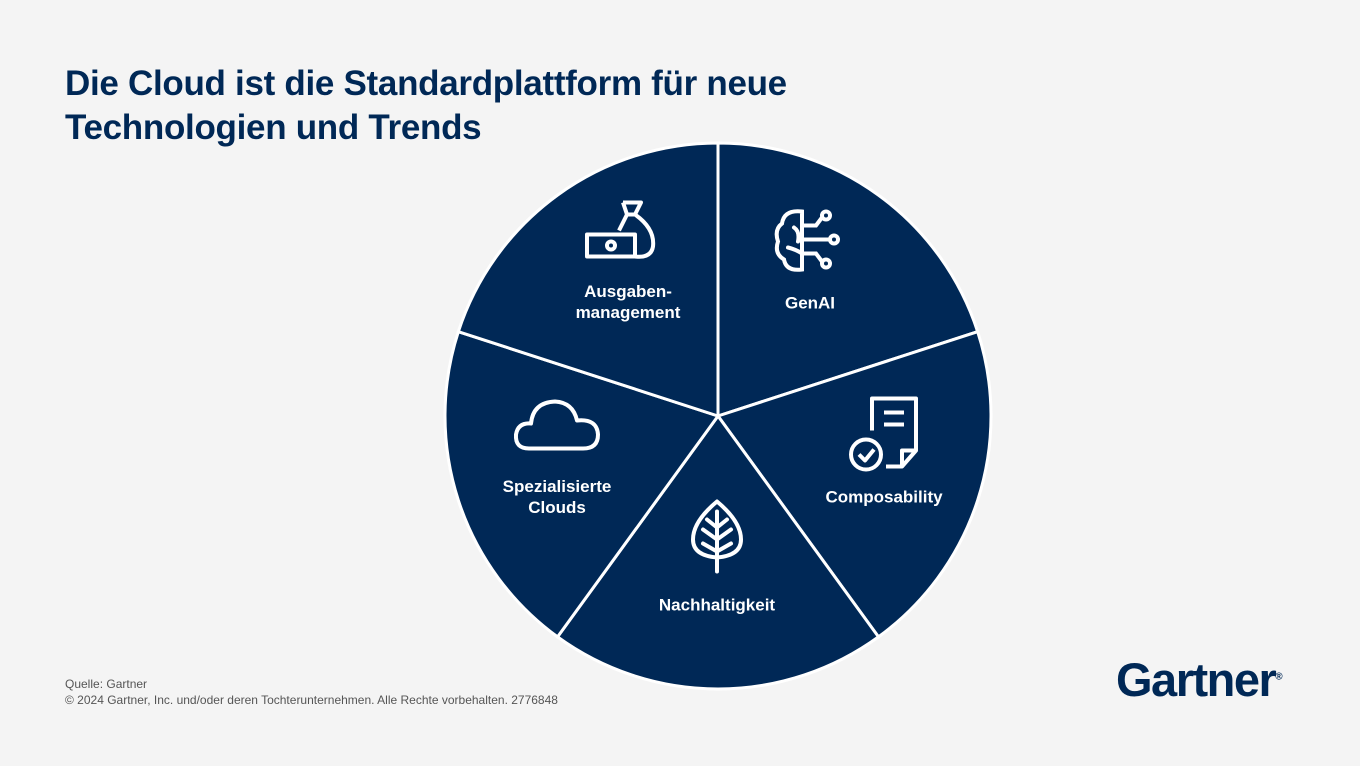 This screenshot has height=766, width=1360. Describe the element at coordinates (884, 497) in the screenshot. I see `segment-label-composability: Composability` at that location.